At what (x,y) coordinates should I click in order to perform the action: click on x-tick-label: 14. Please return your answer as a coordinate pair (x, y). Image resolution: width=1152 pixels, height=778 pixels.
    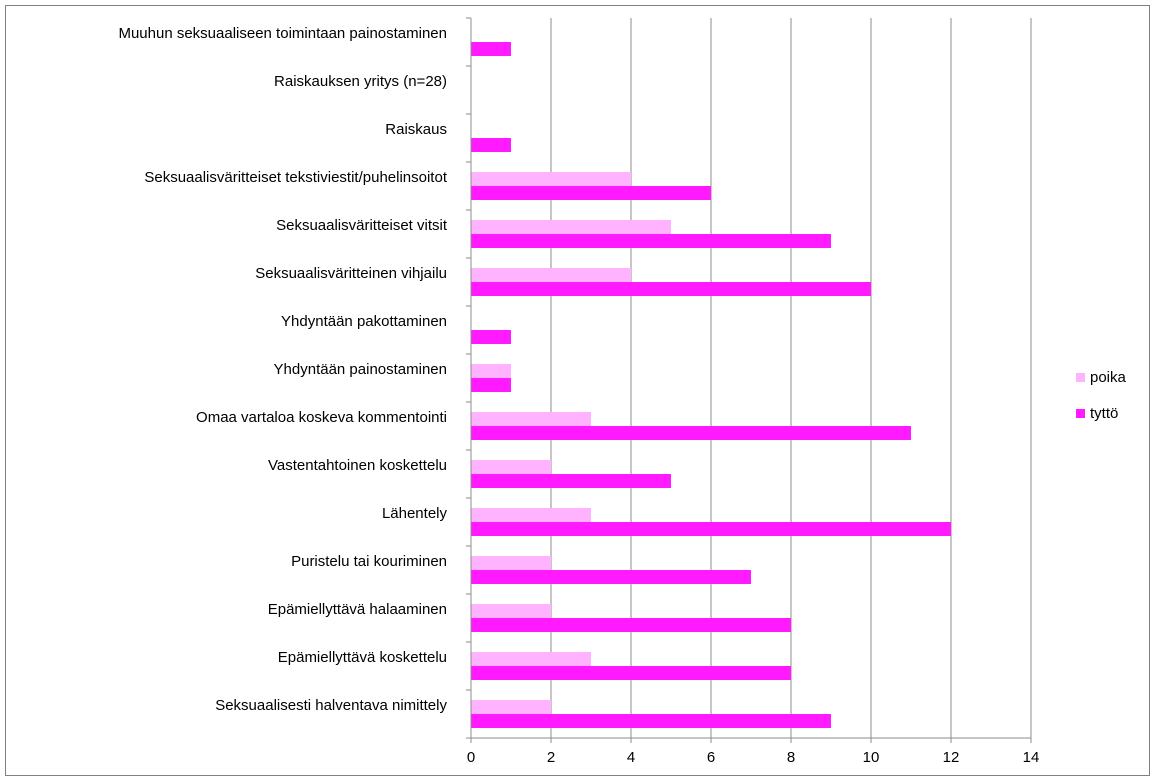
    Looking at the image, I should click on (1031, 757).